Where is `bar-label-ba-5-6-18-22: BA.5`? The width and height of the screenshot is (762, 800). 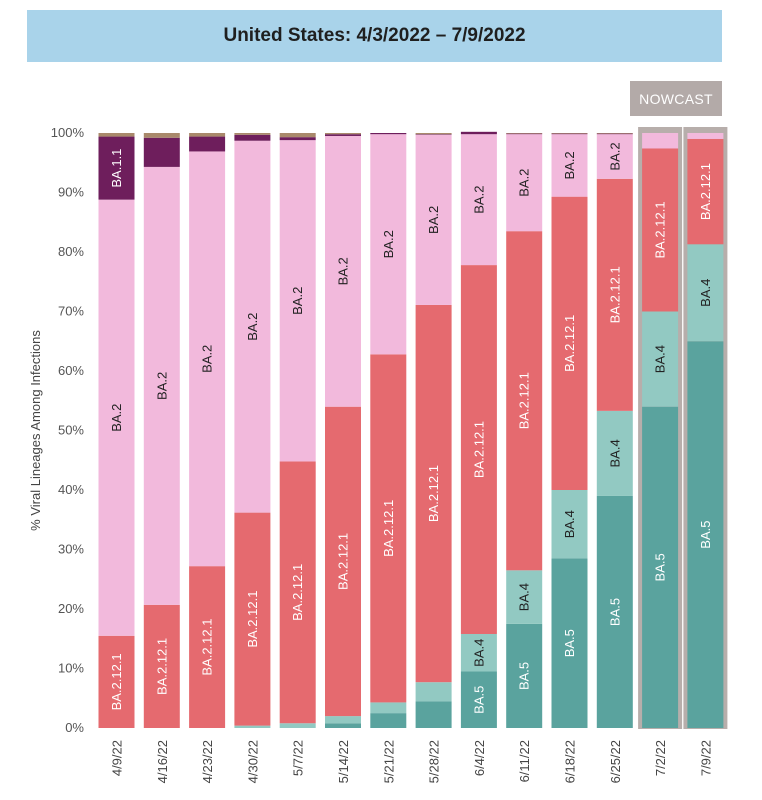
bar-label-ba-5-6-18-22: BA.5 is located at coordinates (569, 643).